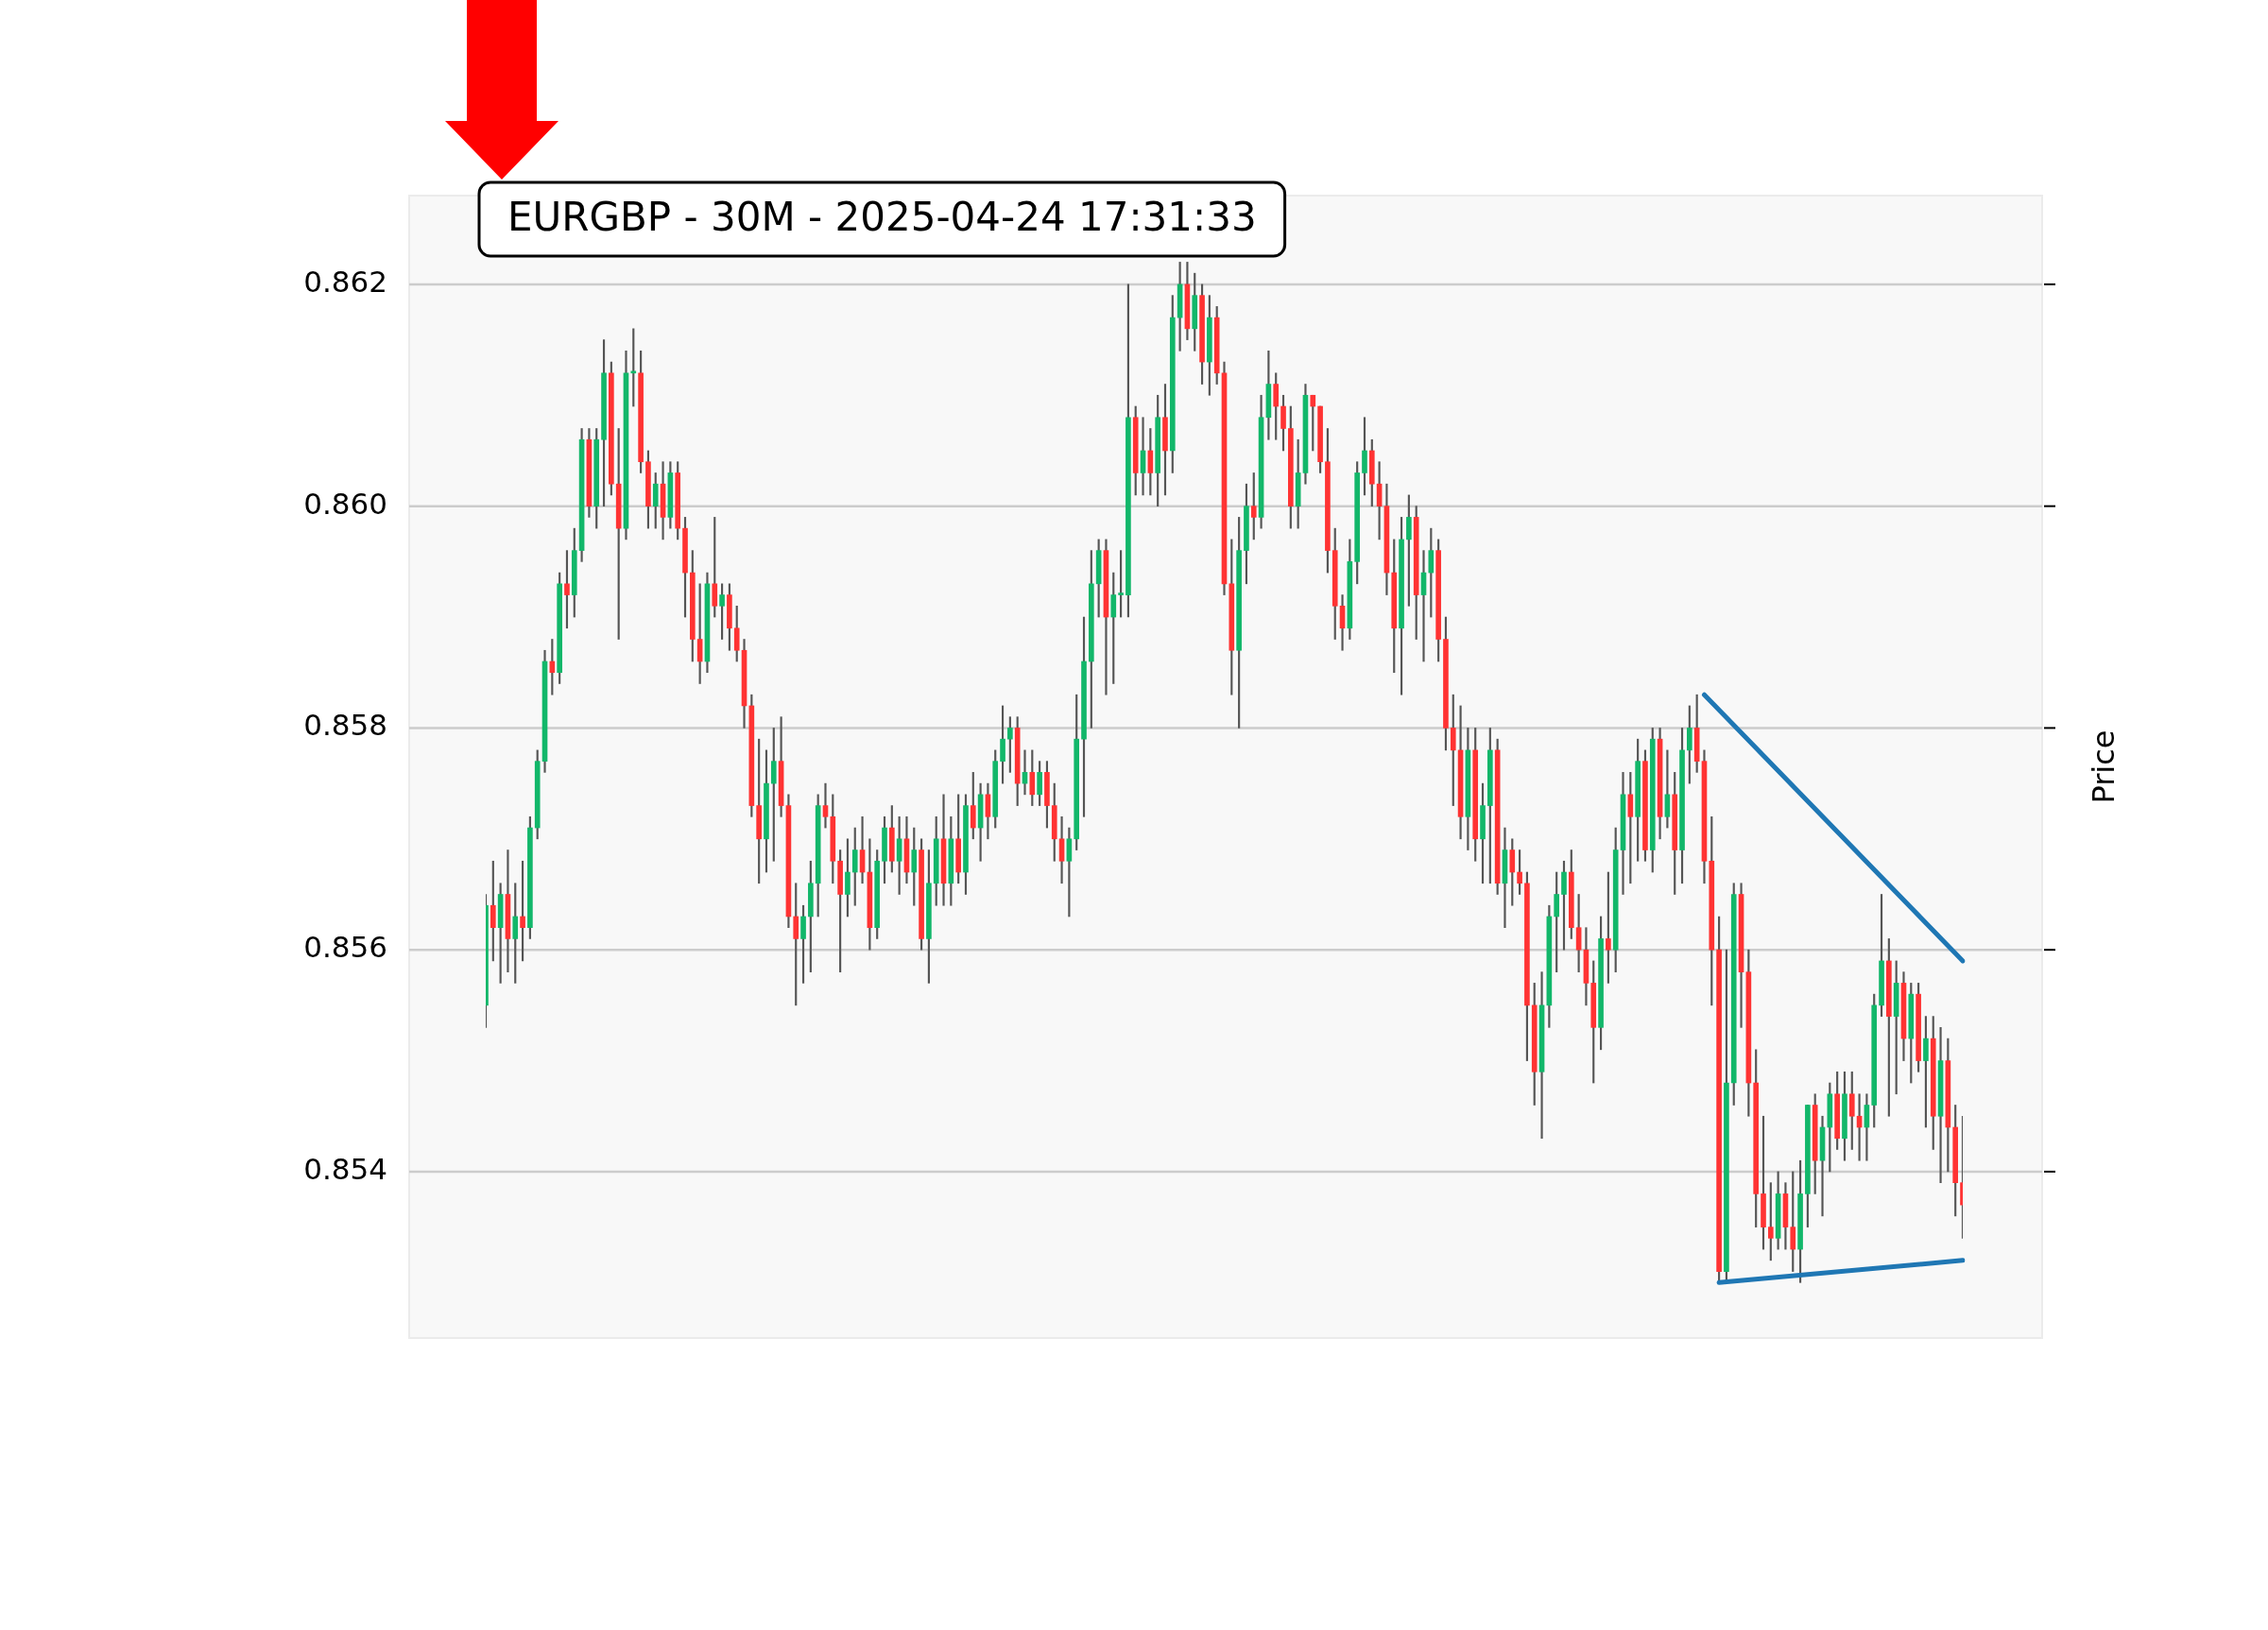 The height and width of the screenshot is (1630, 2268). What do you see at coordinates (345, 948) in the screenshot?
I see `y-tick-label: 0.856` at bounding box center [345, 948].